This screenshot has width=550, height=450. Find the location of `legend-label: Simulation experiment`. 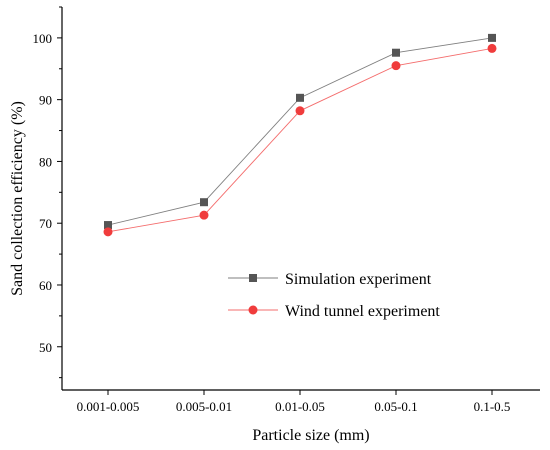

legend-label: Simulation experiment is located at coordinates (358, 279).